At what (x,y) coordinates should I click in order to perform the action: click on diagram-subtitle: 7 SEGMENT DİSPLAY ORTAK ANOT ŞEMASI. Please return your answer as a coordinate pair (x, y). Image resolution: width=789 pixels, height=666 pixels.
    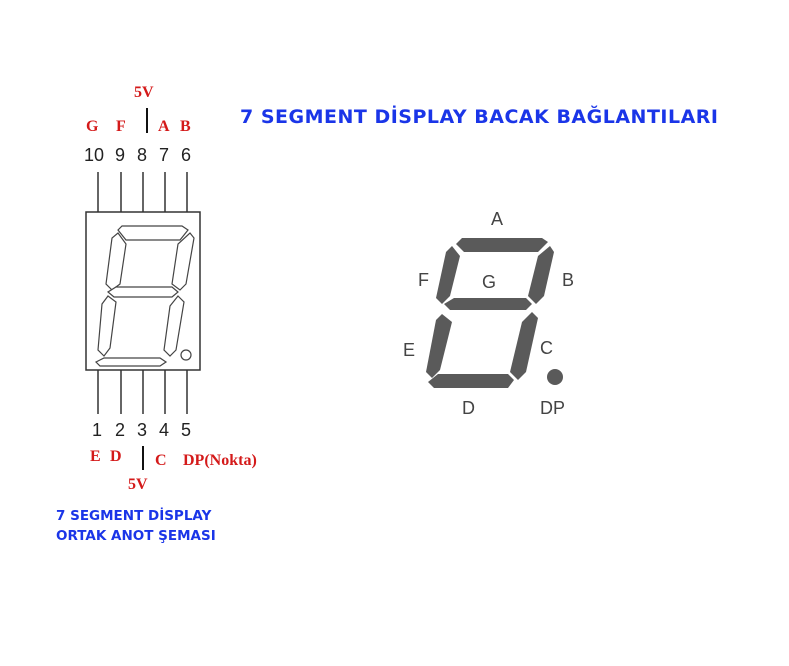
    Looking at the image, I should click on (136, 526).